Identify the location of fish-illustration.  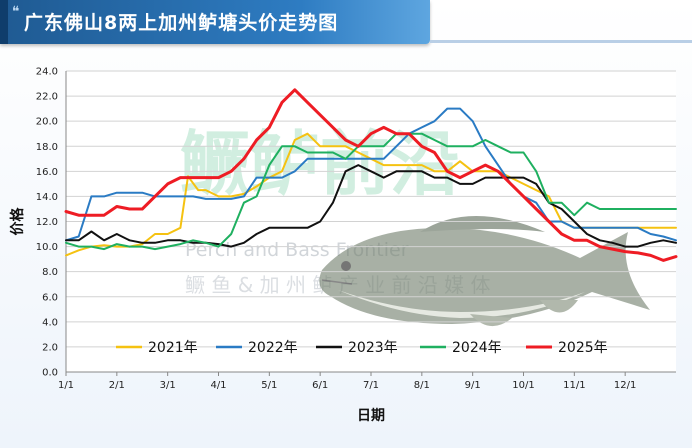
(484, 271).